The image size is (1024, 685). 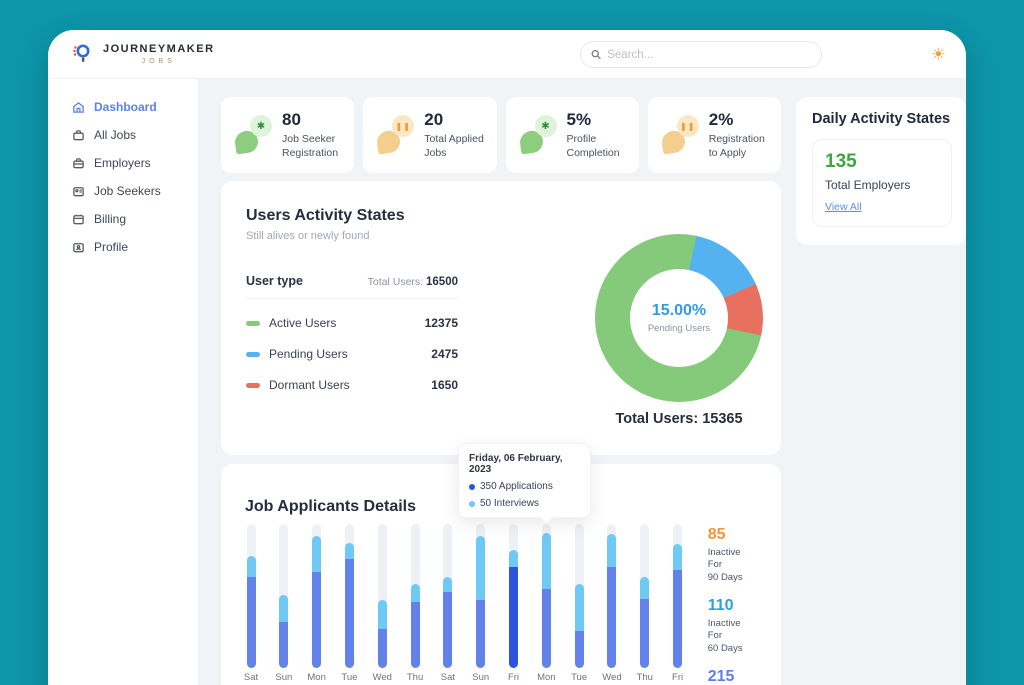 I want to click on sidebar-item-job-seekers: Job Seekers, so click(x=123, y=191).